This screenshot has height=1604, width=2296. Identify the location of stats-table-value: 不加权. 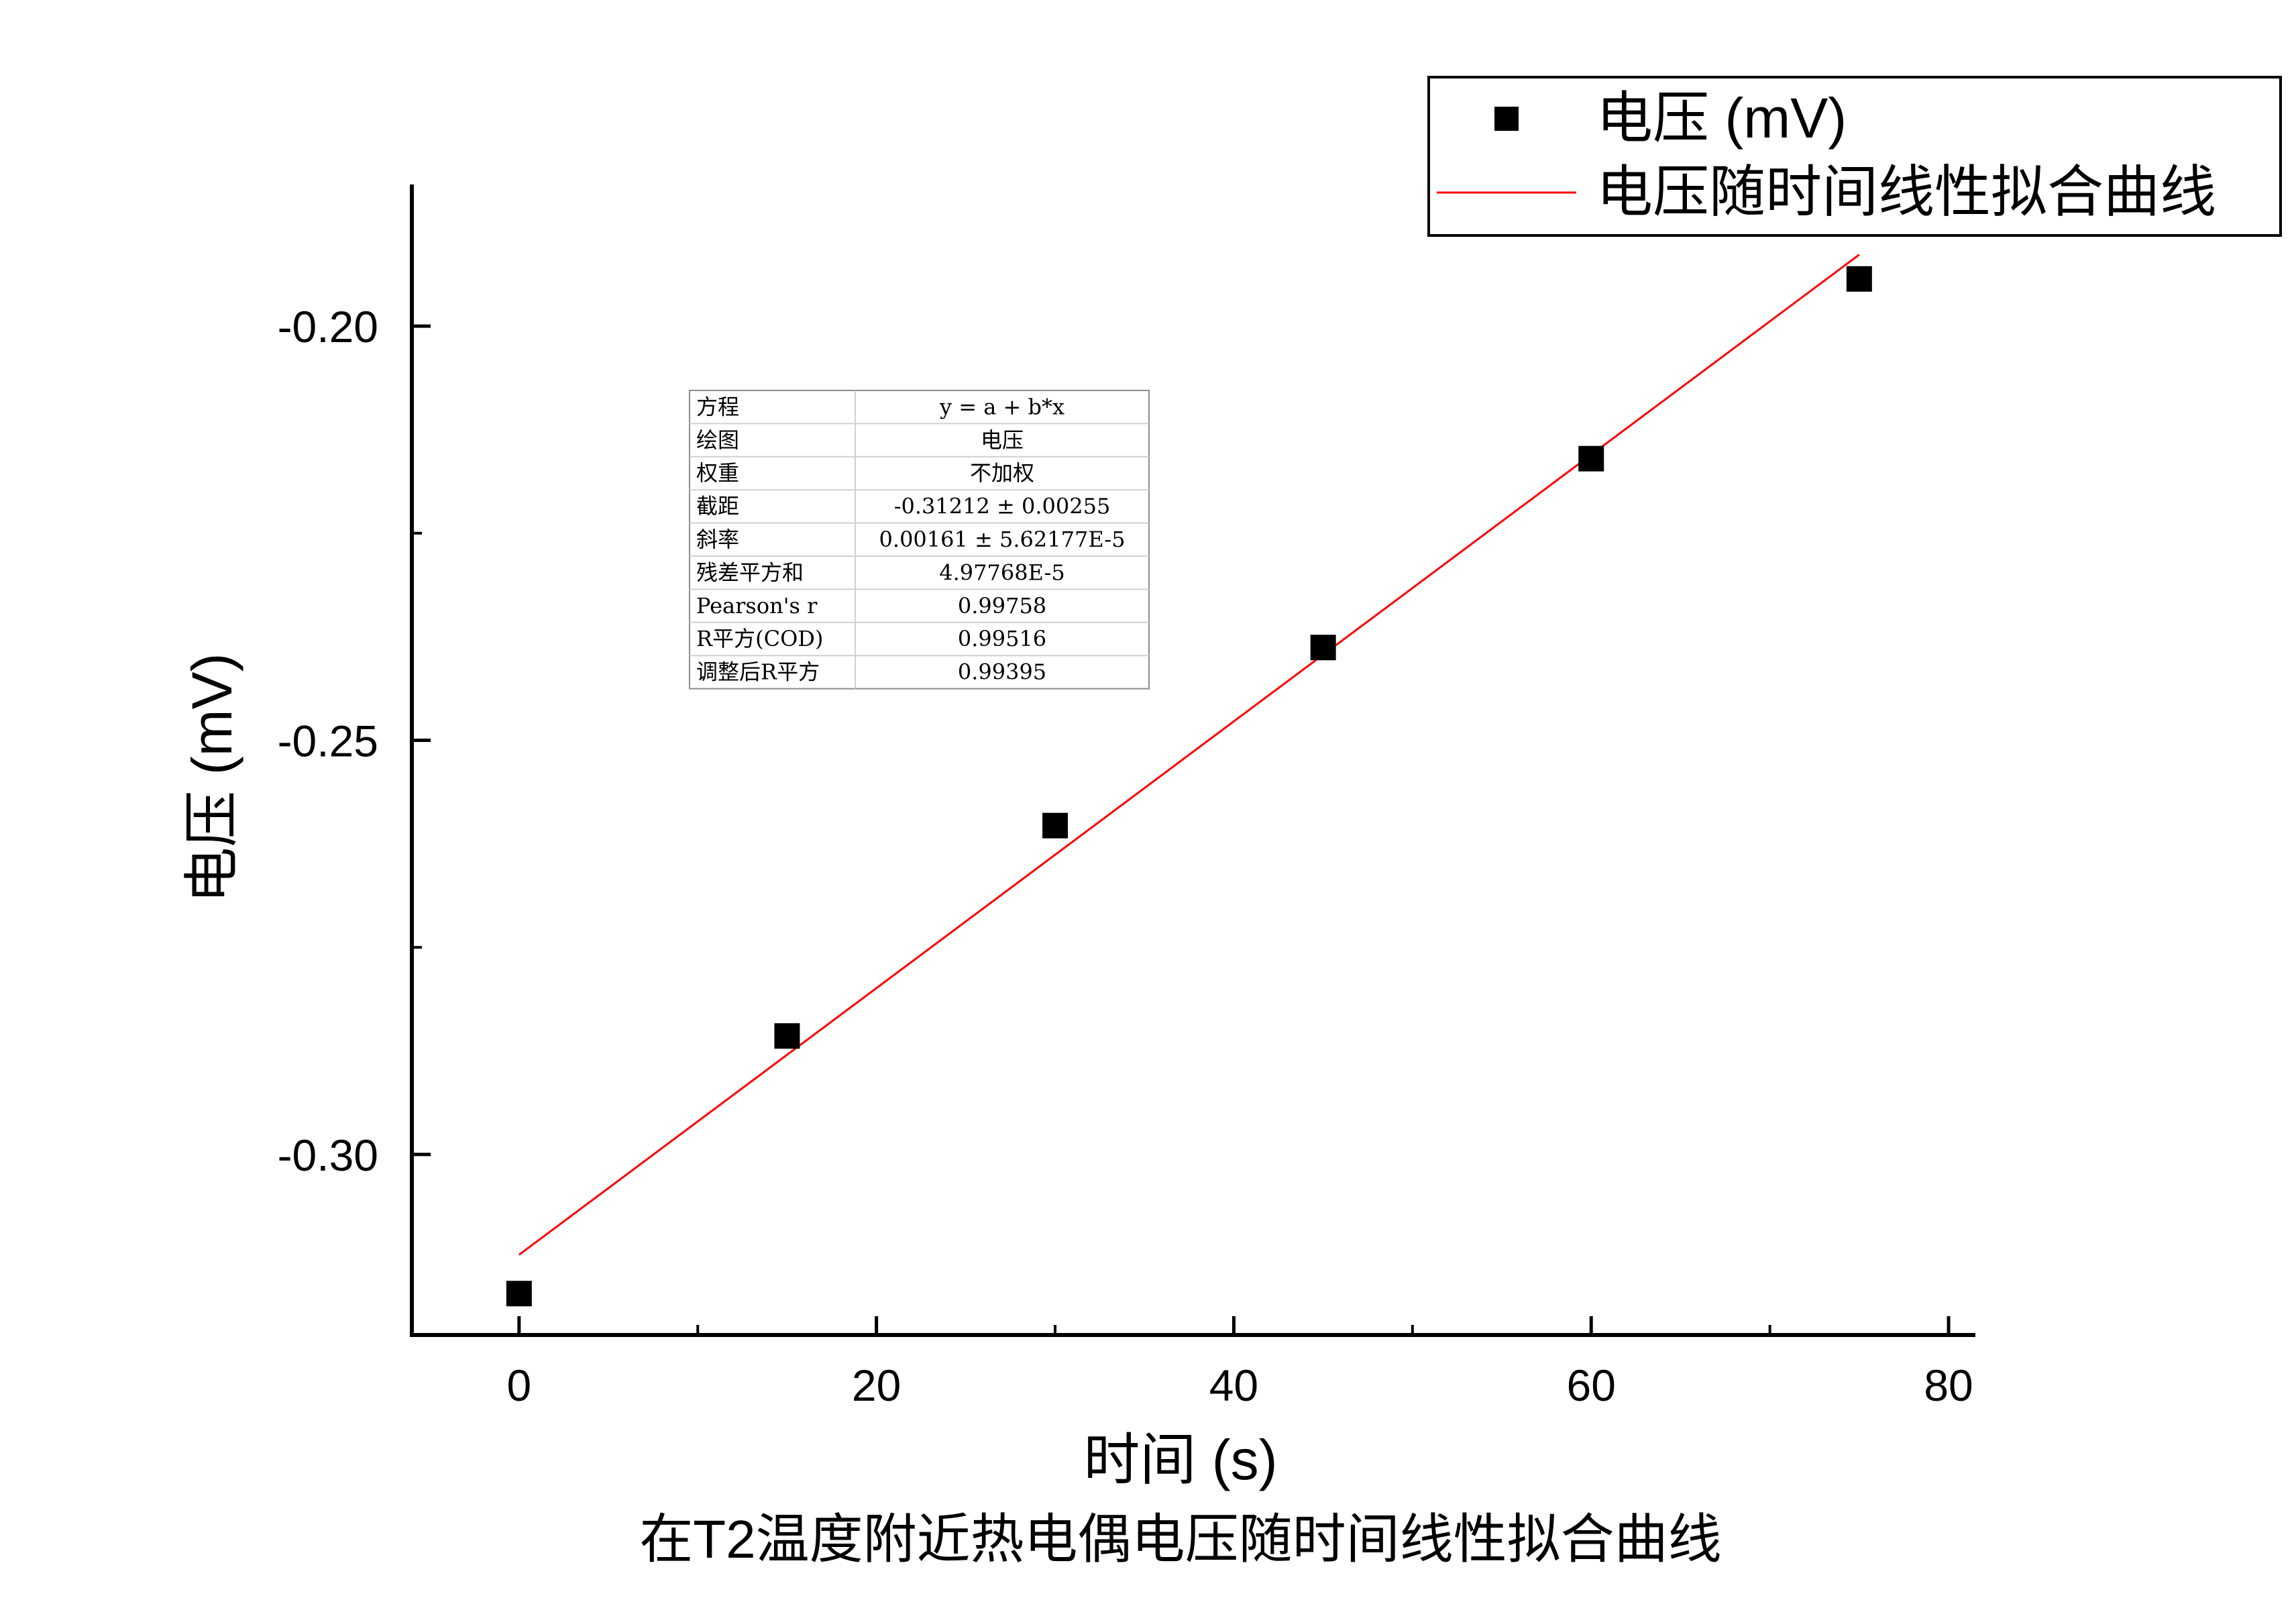
(1002, 473).